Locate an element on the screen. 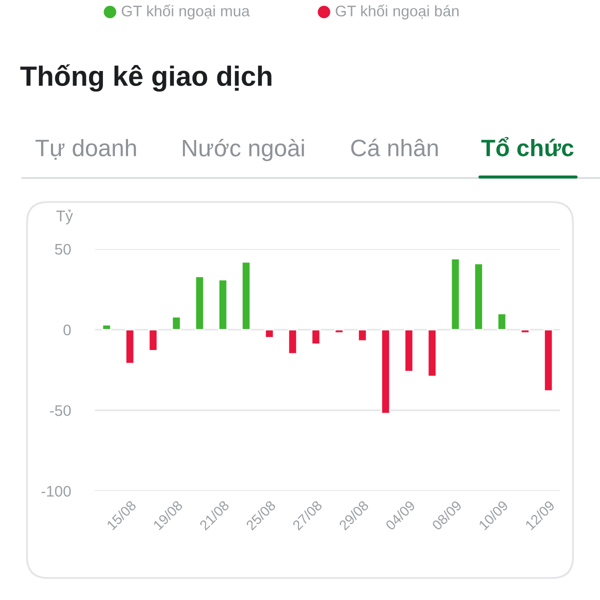 The width and height of the screenshot is (600, 600). chart-title: Thống kê giao dịch is located at coordinates (146, 78).